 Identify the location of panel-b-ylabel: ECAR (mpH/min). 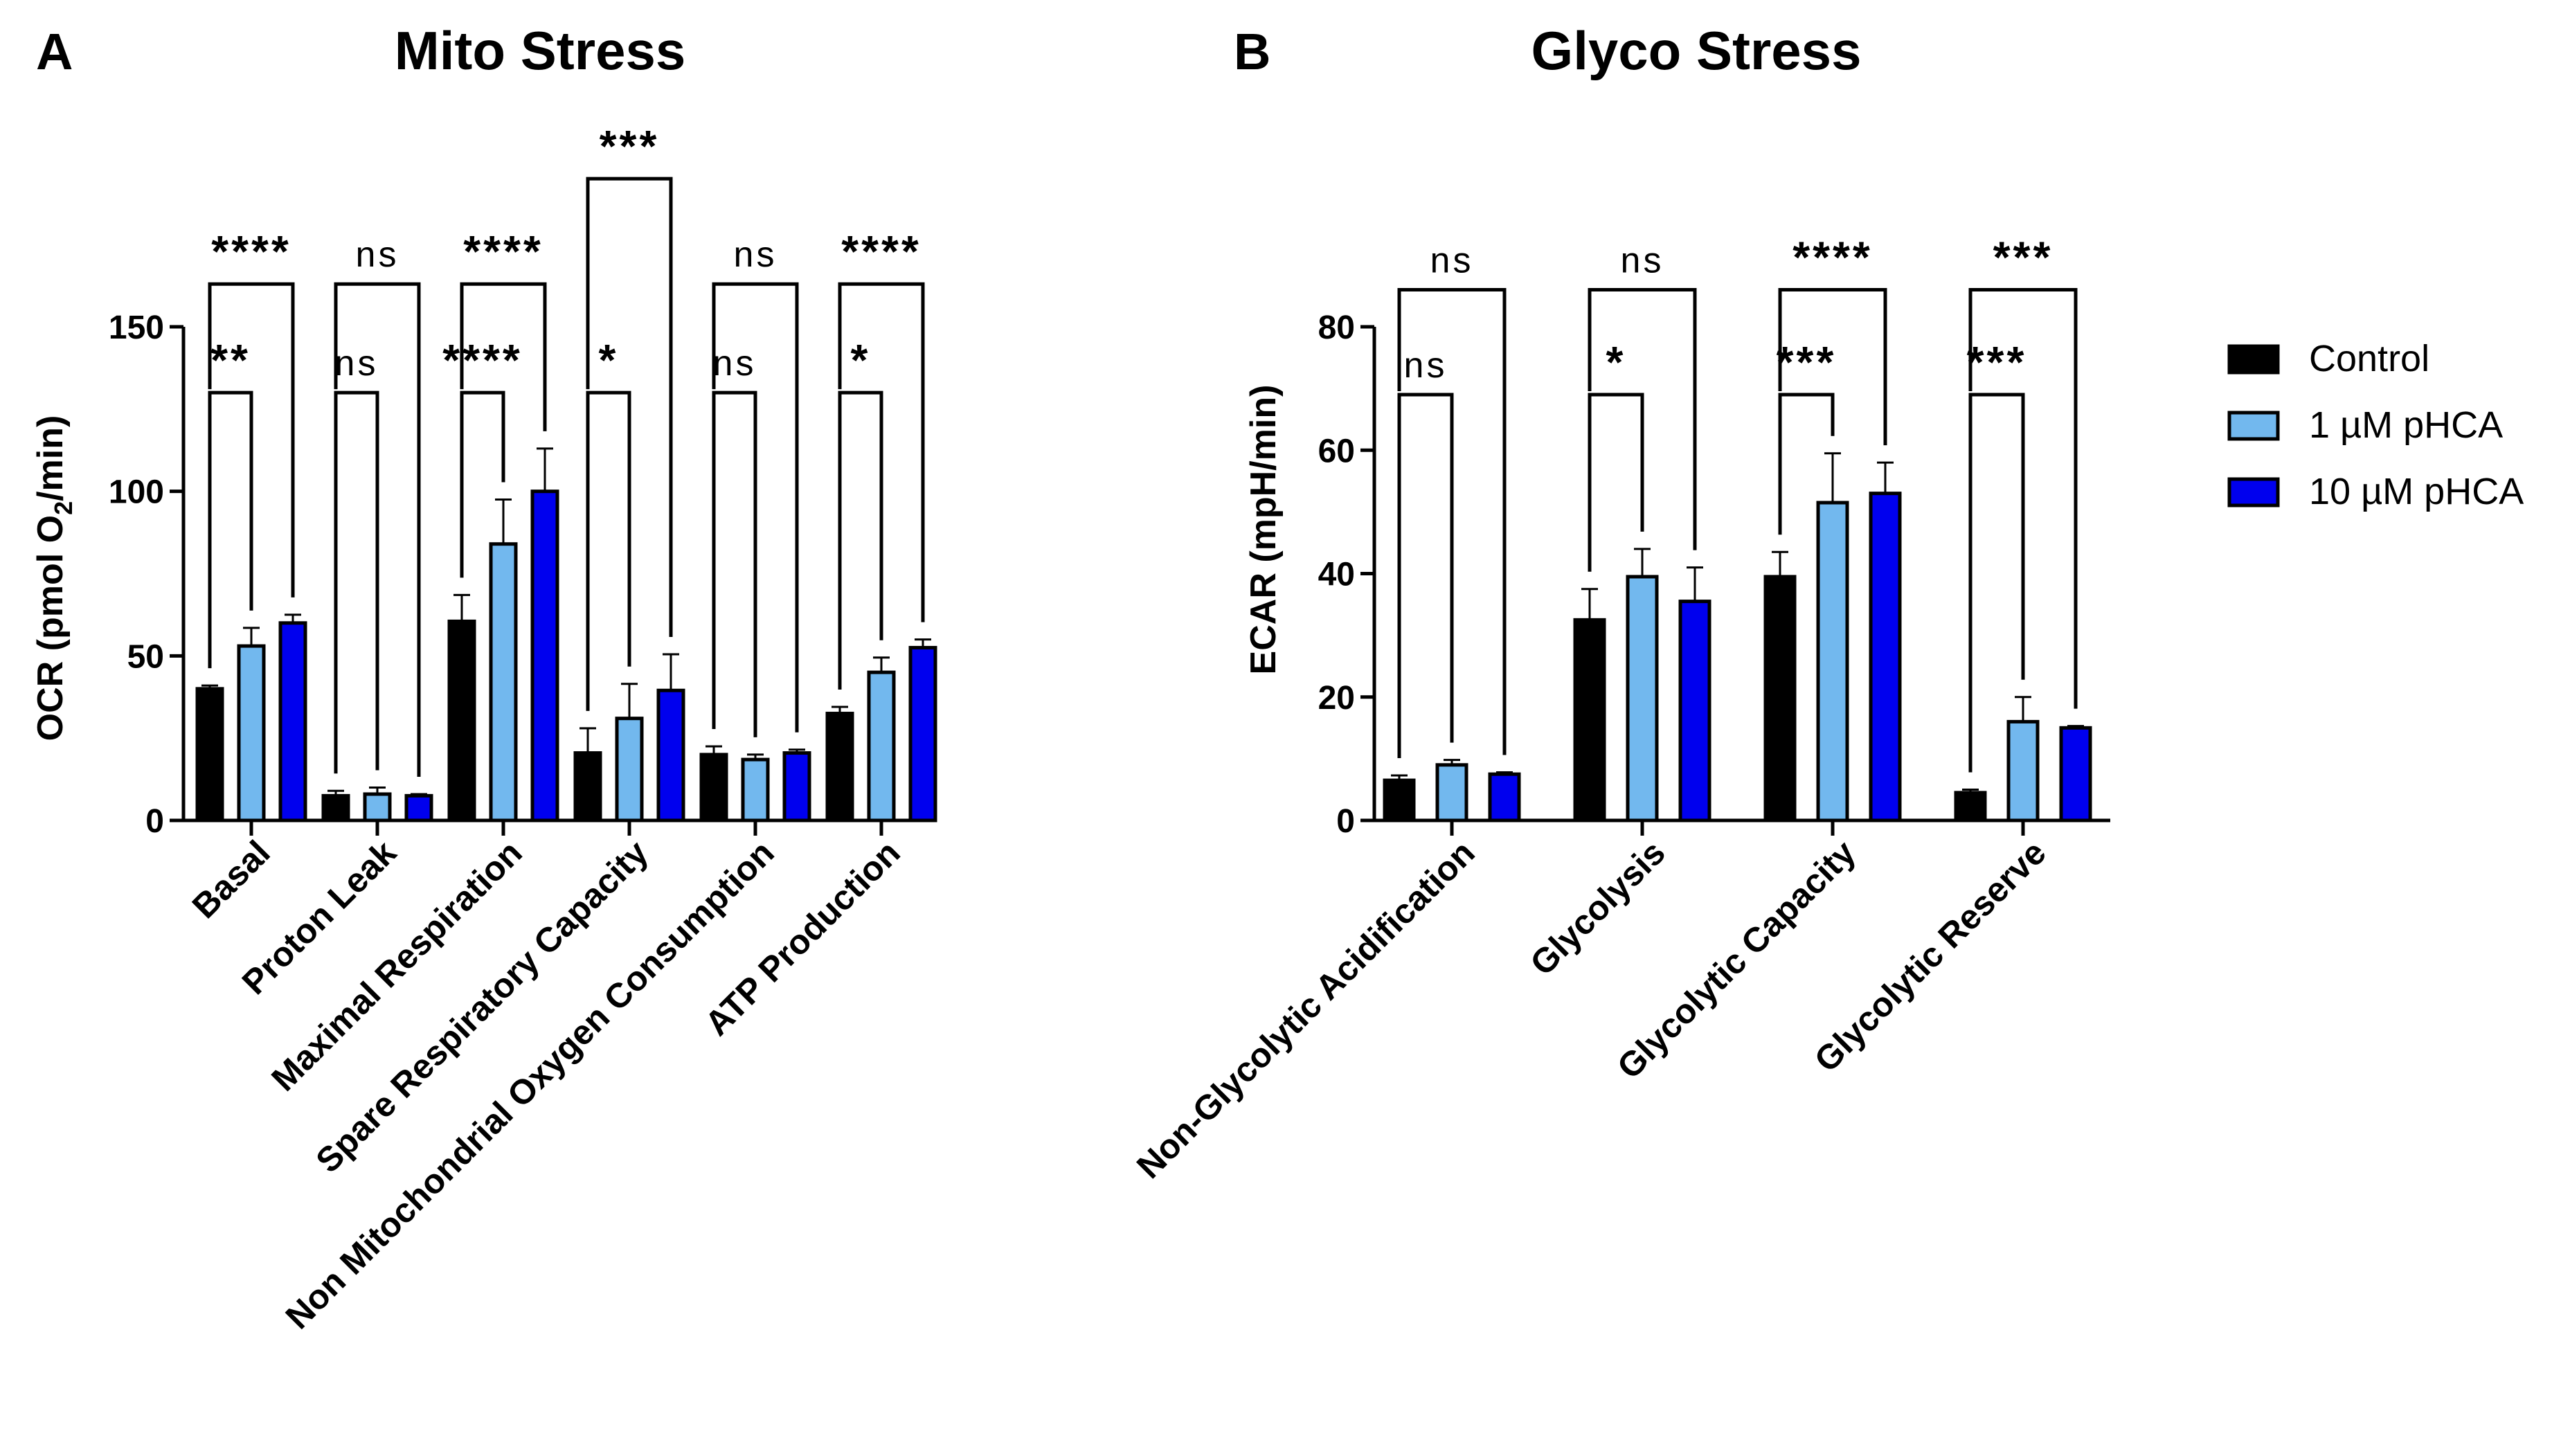
(1263, 530).